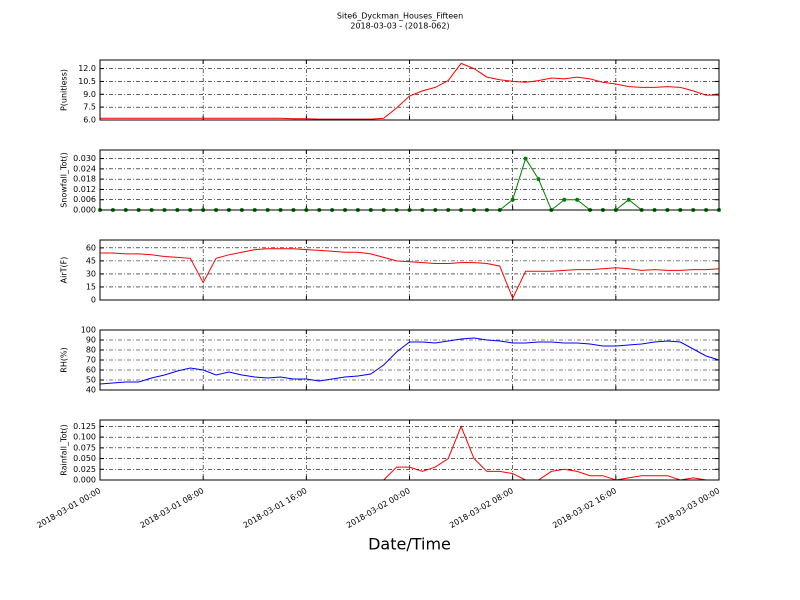 This screenshot has width=800, height=600. Describe the element at coordinates (91, 350) in the screenshot. I see `y-tick-label: 80` at that location.